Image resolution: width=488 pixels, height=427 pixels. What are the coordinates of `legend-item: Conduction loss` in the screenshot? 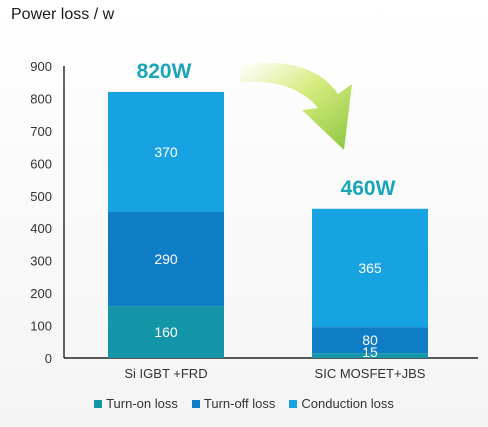 It's located at (341, 403).